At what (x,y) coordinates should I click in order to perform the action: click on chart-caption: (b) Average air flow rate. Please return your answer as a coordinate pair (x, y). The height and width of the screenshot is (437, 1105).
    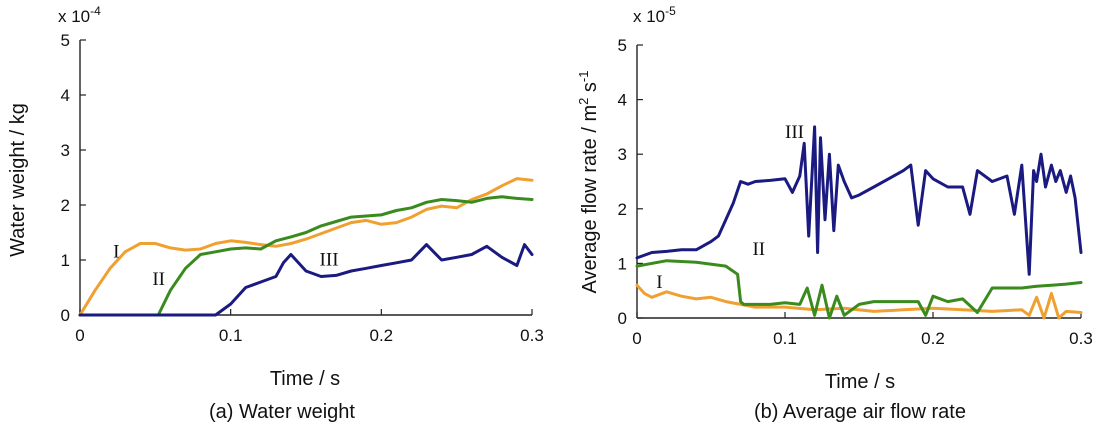
    Looking at the image, I should click on (860, 412).